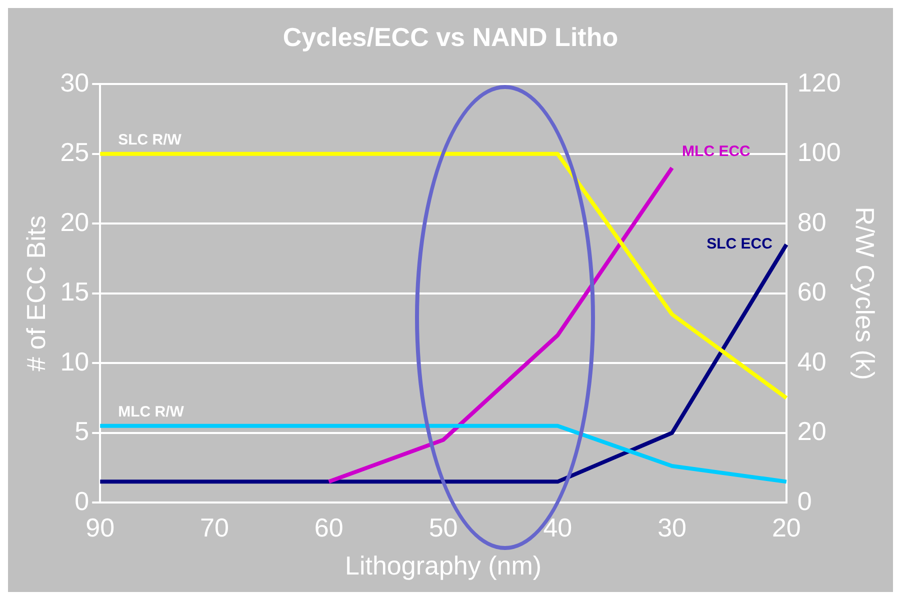 This screenshot has width=901, height=600. Describe the element at coordinates (865, 293) in the screenshot. I see `y2-axis-title: R/W Cycles (k)` at that location.